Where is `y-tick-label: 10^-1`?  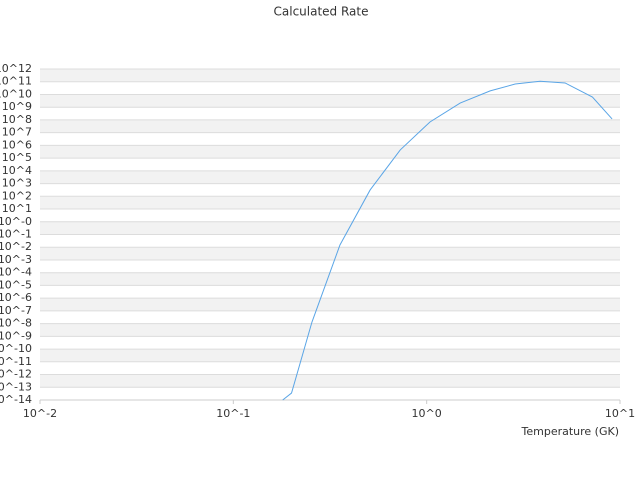 y-tick-label: 10^-1 is located at coordinates (16, 234).